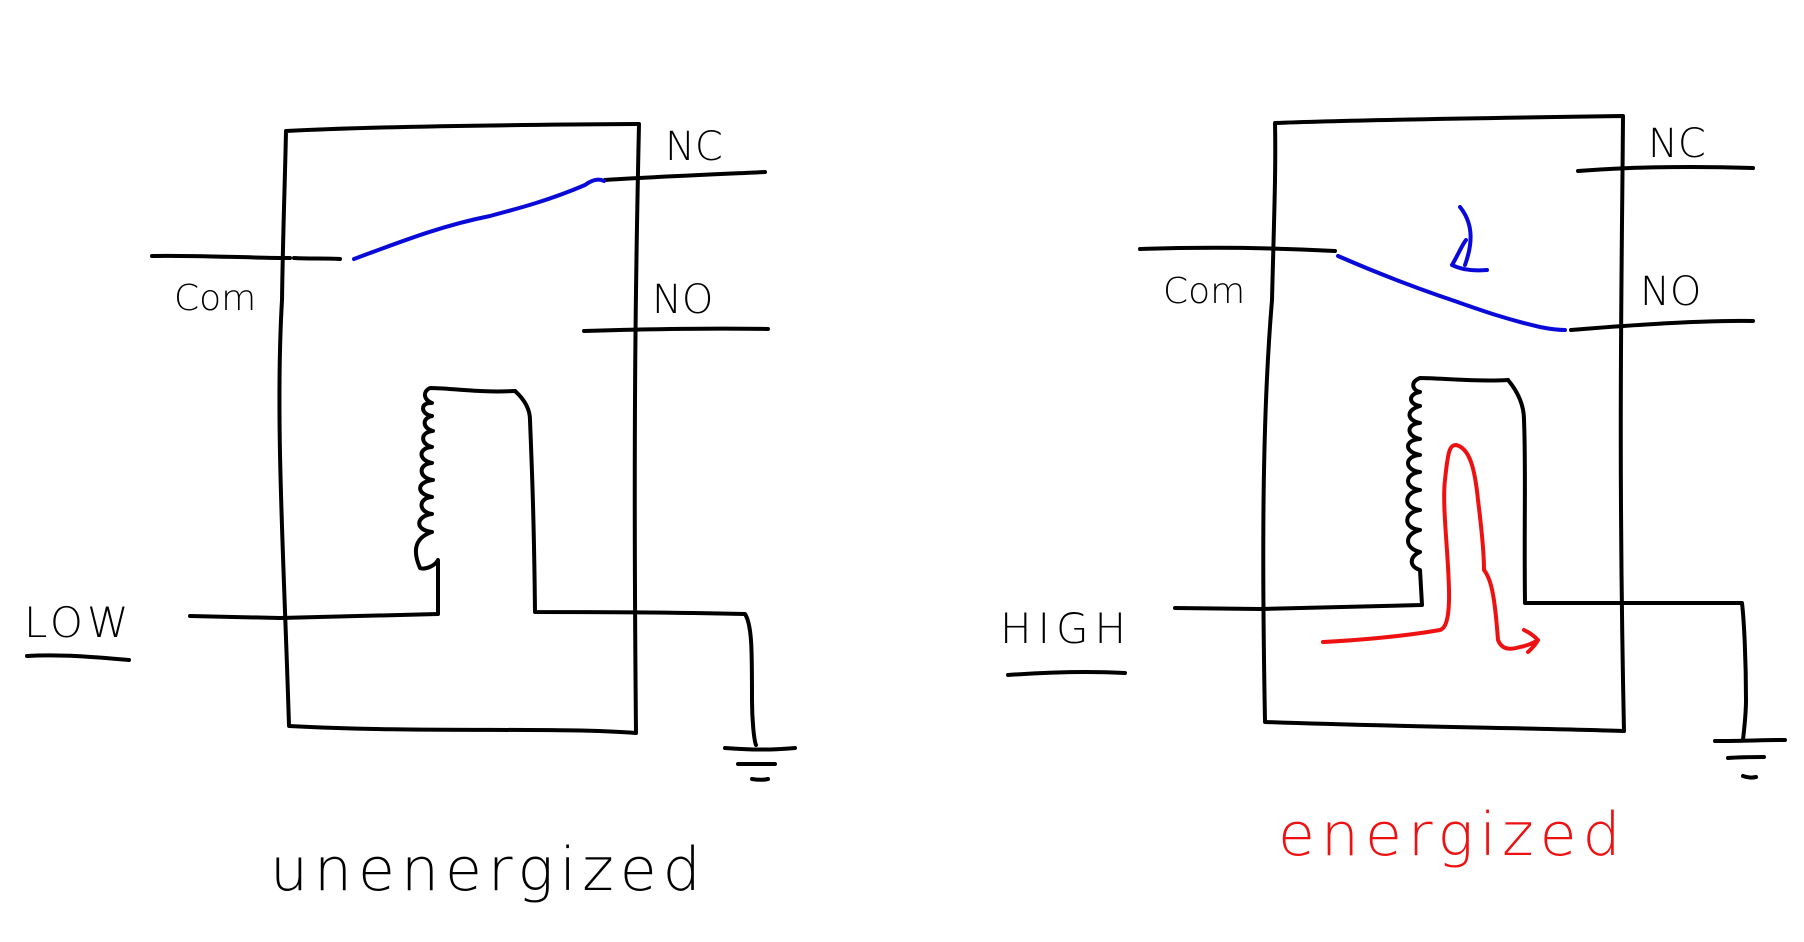 The image size is (1804, 942). What do you see at coordinates (760, 764) in the screenshot?
I see `left-ground-symbol` at bounding box center [760, 764].